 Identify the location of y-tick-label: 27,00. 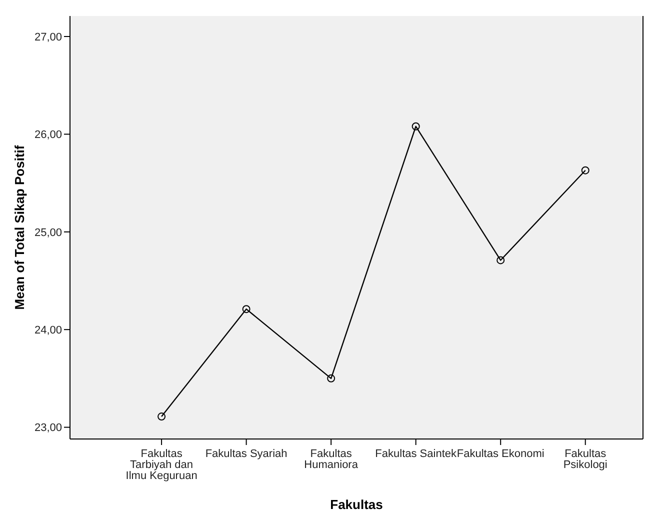
(48, 37).